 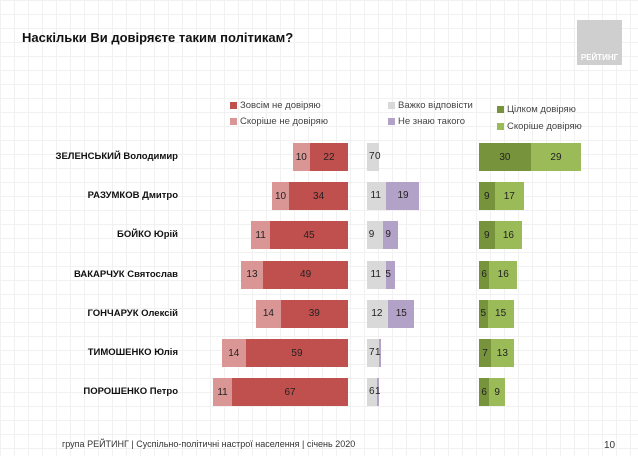 What do you see at coordinates (252, 274) in the screenshot?
I see `bar-rather-distrust: 13` at bounding box center [252, 274].